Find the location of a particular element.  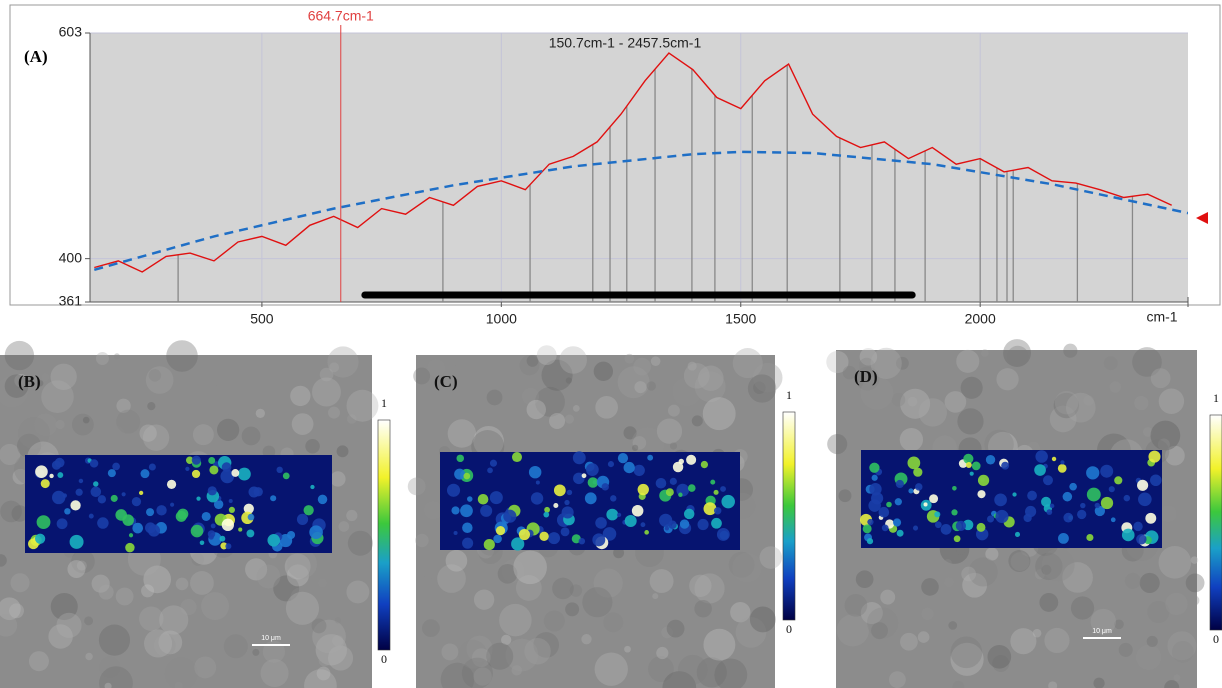

colorbar-min: 0 is located at coordinates (384, 659).